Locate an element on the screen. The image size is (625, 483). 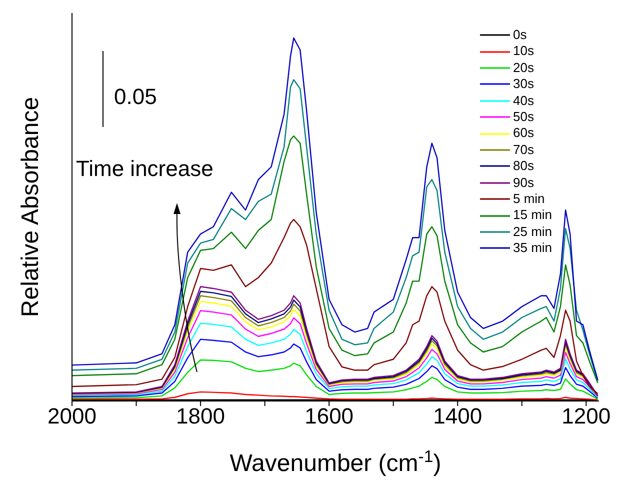
legend-label: 0s is located at coordinates (520, 35).